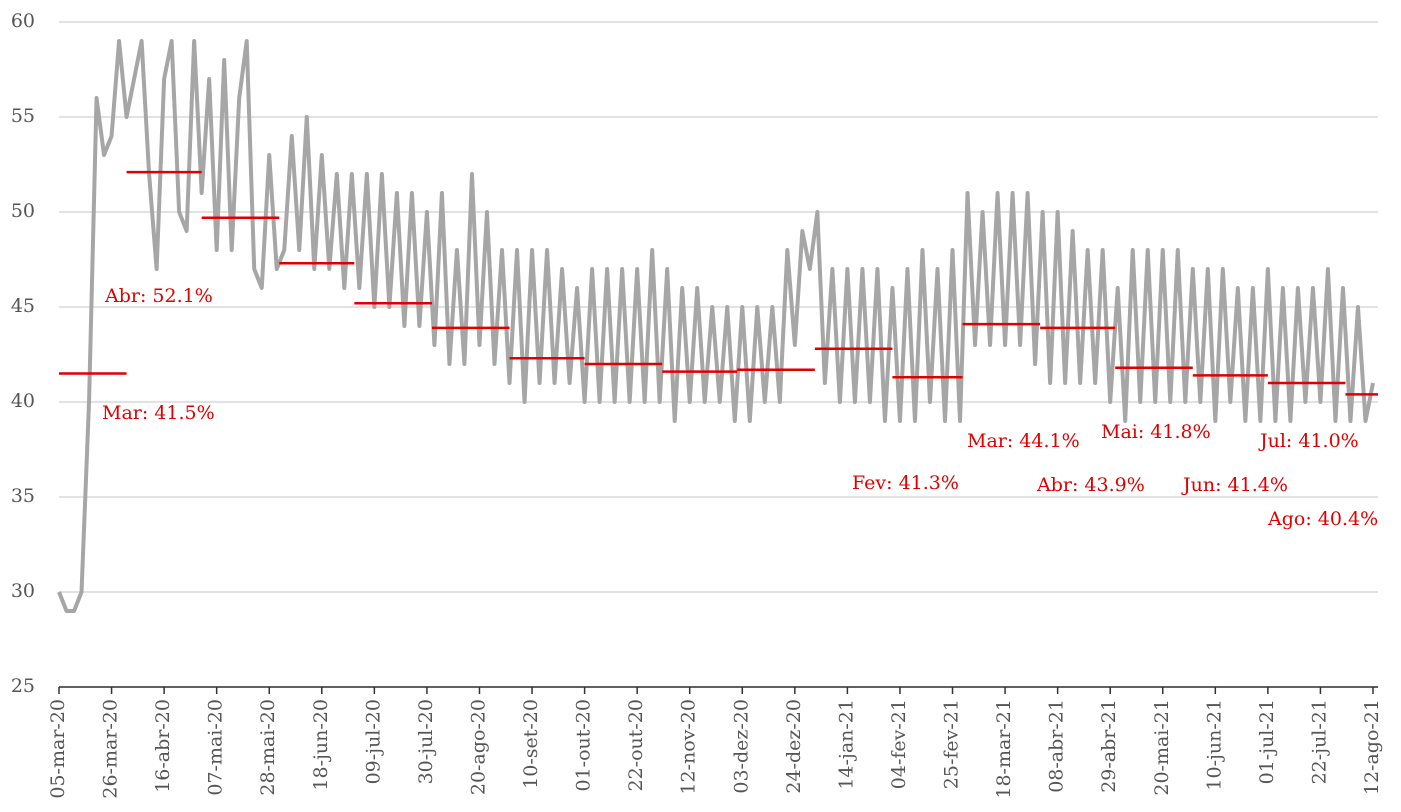  Describe the element at coordinates (158, 413) in the screenshot. I see `average-label: Mar: 41.5%` at that location.